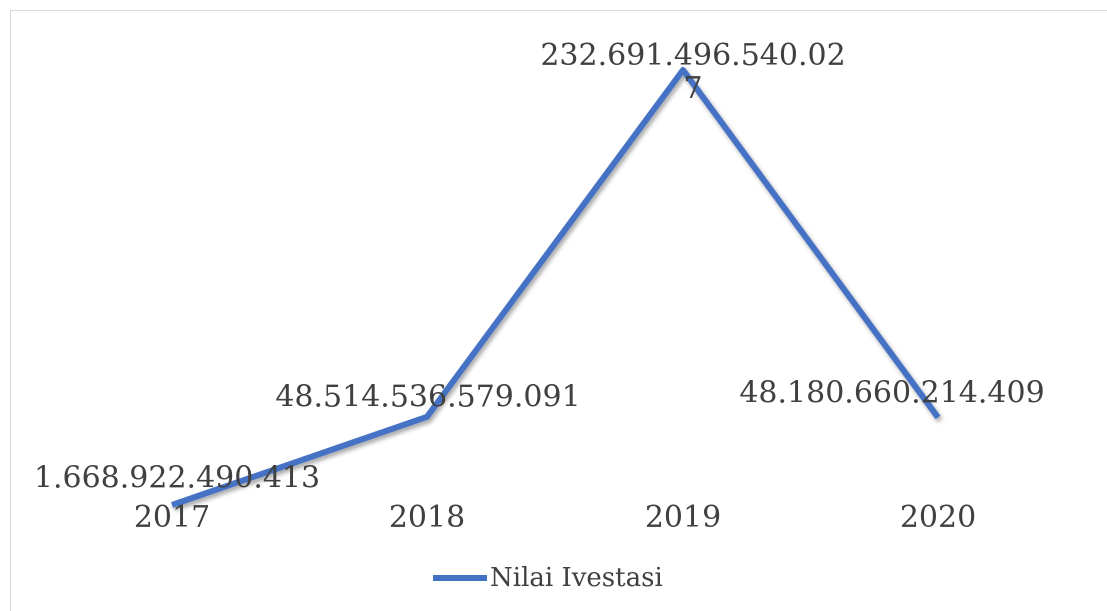  Describe the element at coordinates (177, 478) in the screenshot. I see `data-label: 1.668.922.490.413` at that location.